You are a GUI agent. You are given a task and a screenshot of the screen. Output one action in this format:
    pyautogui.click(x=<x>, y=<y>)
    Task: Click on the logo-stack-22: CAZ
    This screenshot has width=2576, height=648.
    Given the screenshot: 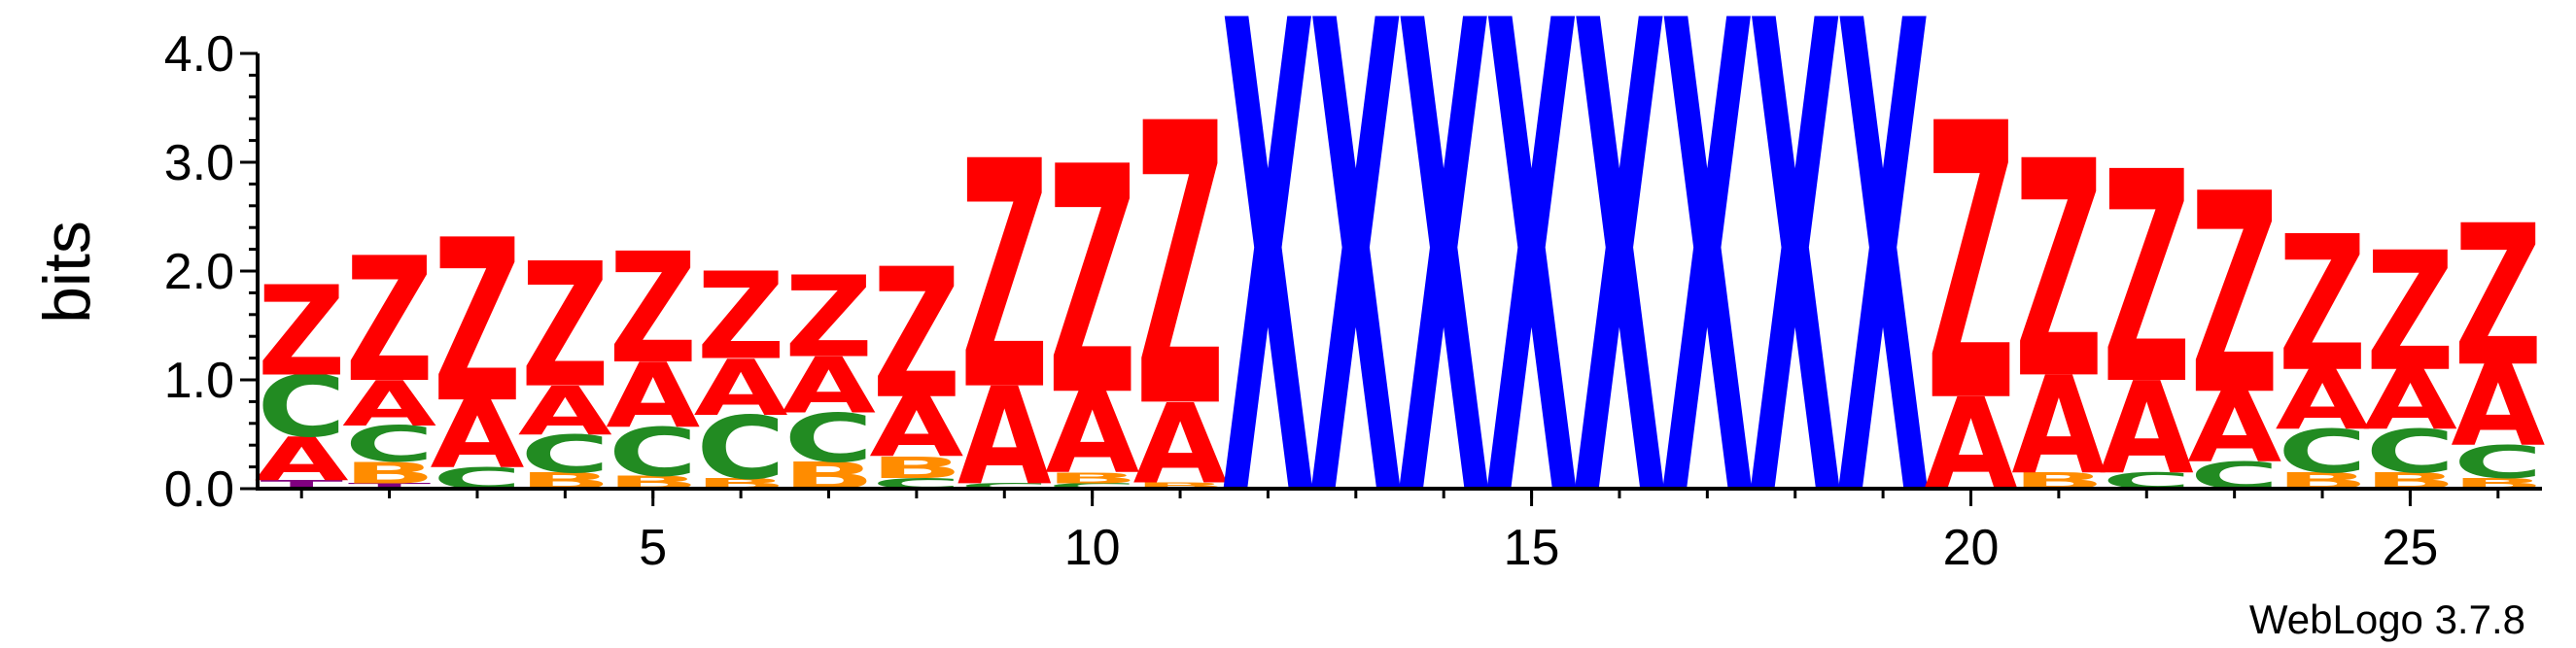 What is the action you would take?
    pyautogui.click(x=2147, y=306)
    